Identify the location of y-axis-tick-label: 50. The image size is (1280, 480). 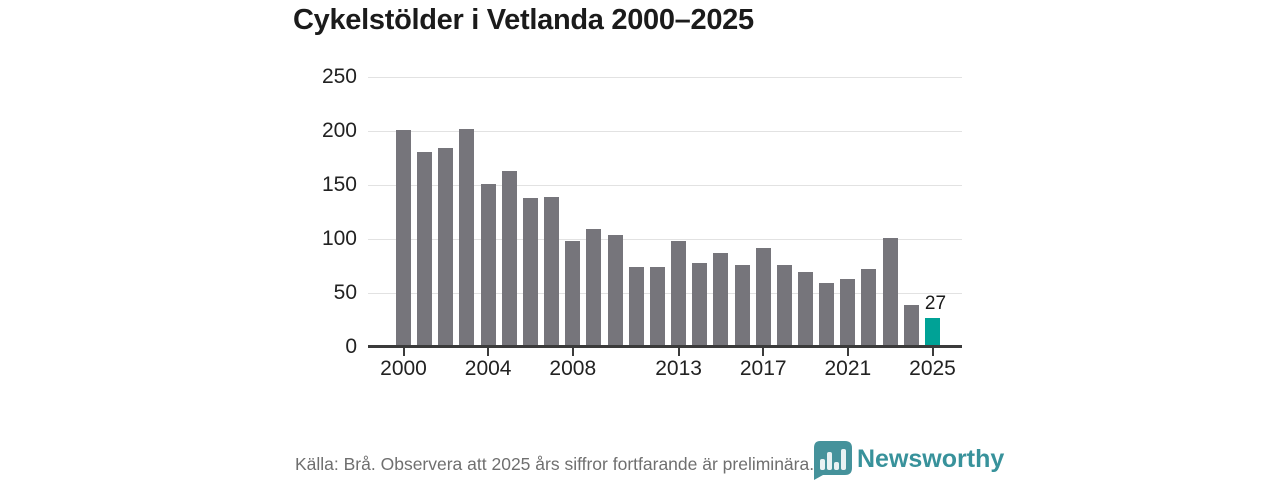
(345, 292).